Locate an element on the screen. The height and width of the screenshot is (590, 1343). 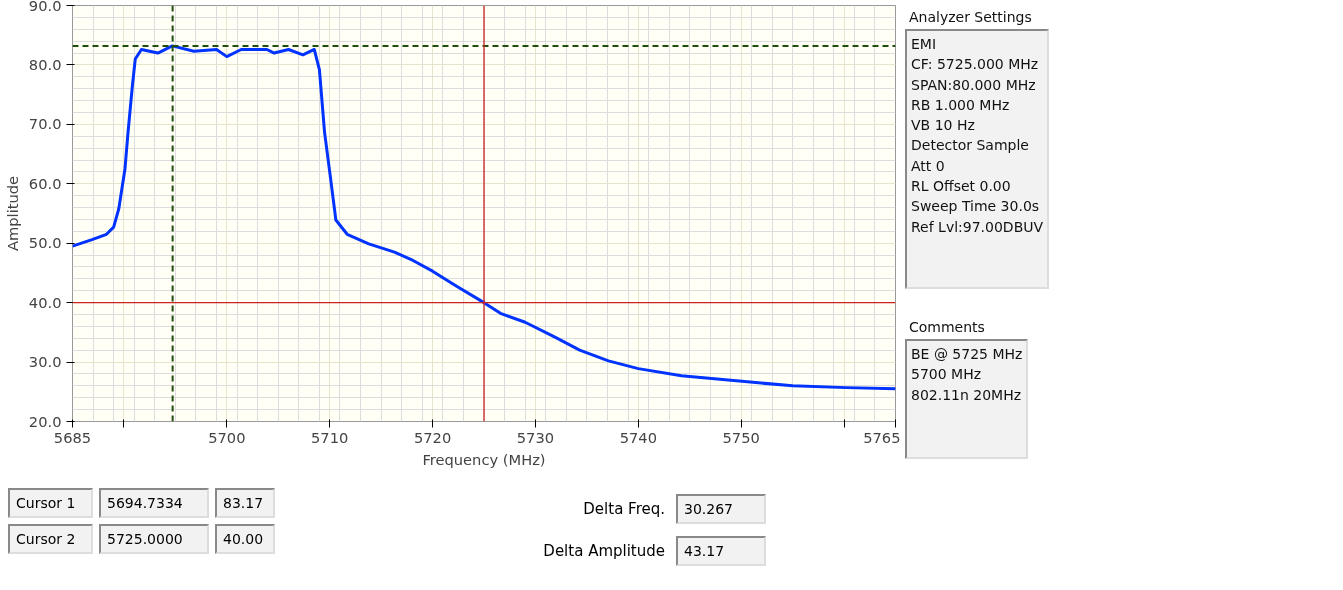
text: RL Offset 0.00 is located at coordinates (961, 186).